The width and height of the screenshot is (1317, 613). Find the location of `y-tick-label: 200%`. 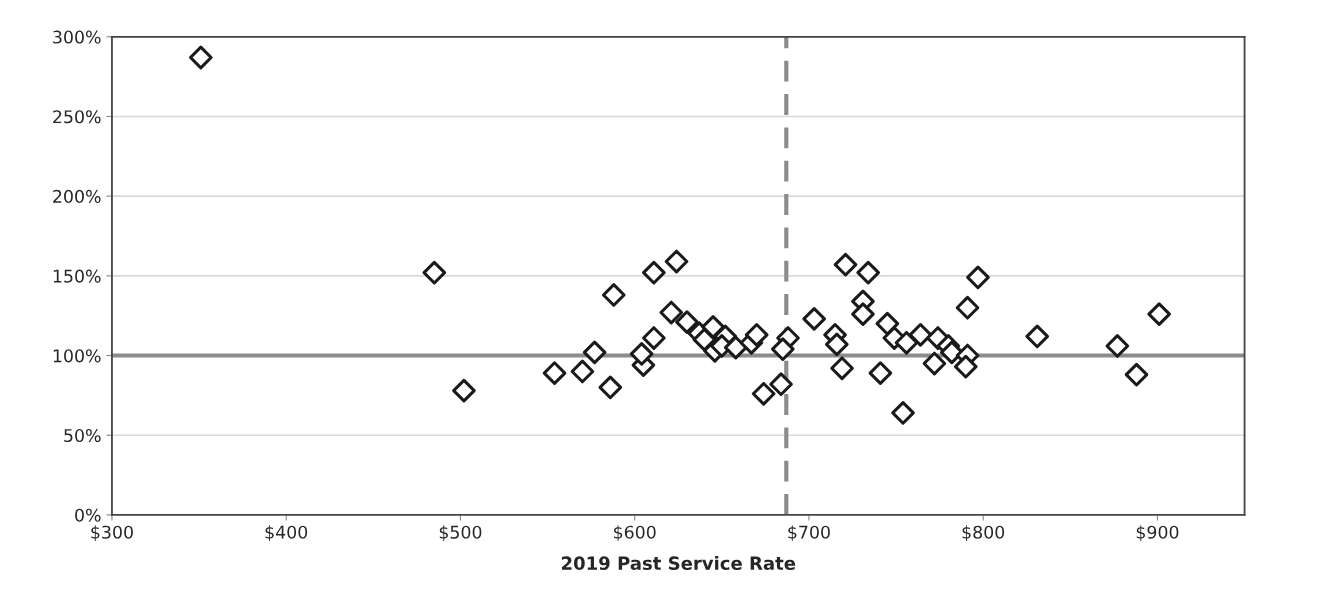

y-tick-label: 200% is located at coordinates (77, 196).